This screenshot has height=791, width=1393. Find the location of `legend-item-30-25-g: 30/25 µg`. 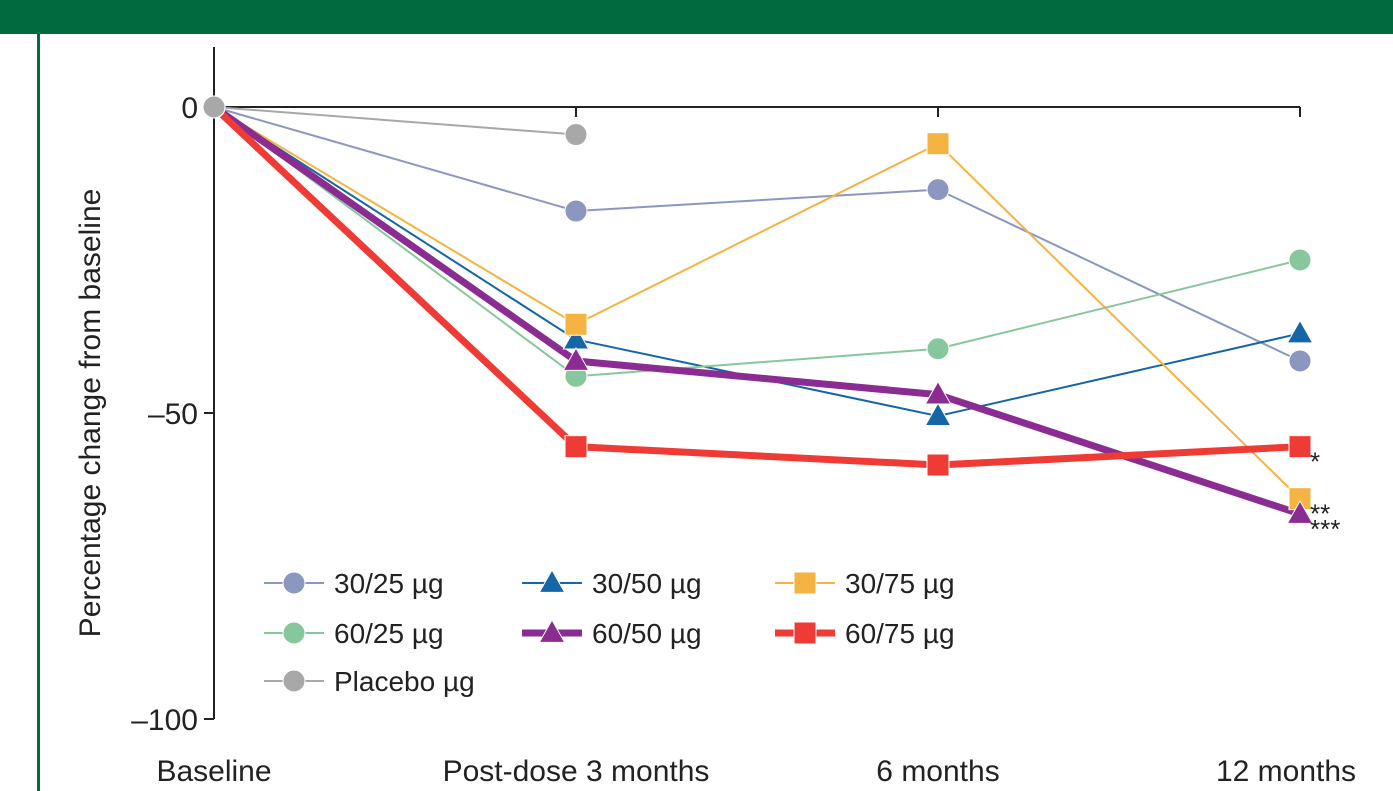

legend-item-30-25-g: 30/25 µg is located at coordinates (354, 583).